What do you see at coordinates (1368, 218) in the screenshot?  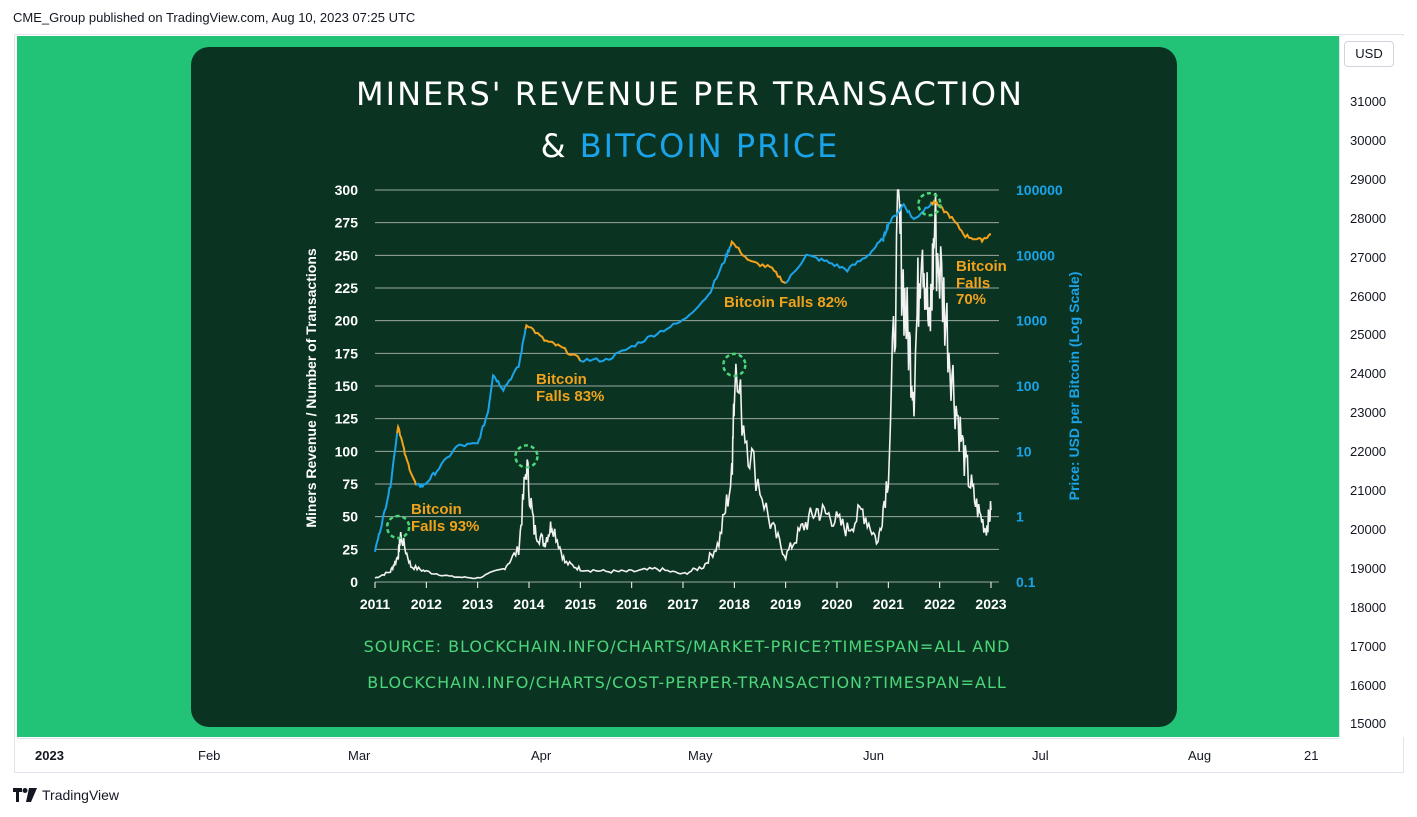 I see `price-tick: 28000` at bounding box center [1368, 218].